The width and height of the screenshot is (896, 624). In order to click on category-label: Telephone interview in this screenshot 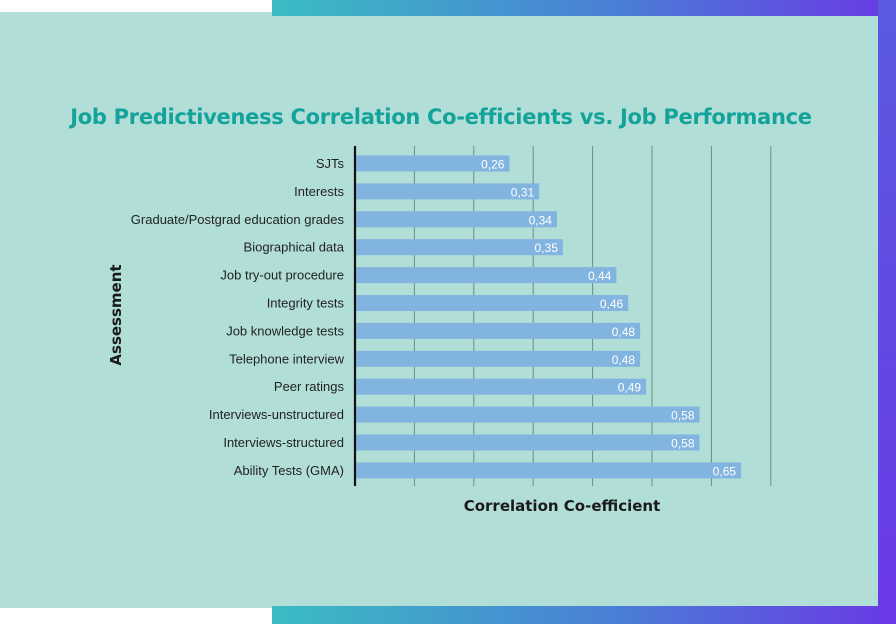, I will do `click(287, 358)`.